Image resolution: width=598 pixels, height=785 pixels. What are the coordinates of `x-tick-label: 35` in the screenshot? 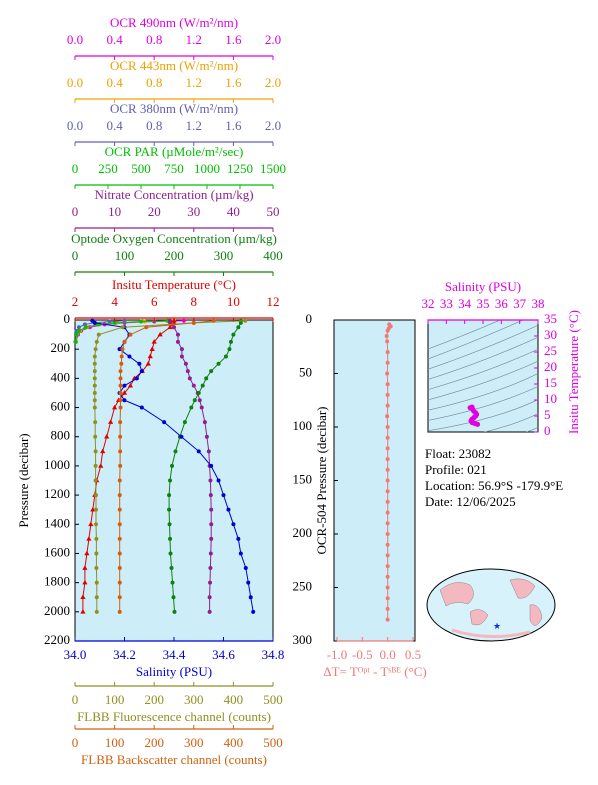 It's located at (483, 303).